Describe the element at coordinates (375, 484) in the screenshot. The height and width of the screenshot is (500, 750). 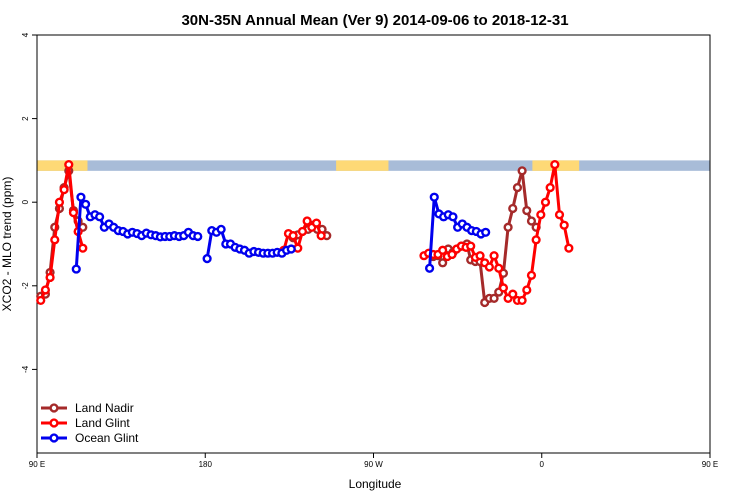
I see `x-axis-label: Longitude` at that location.